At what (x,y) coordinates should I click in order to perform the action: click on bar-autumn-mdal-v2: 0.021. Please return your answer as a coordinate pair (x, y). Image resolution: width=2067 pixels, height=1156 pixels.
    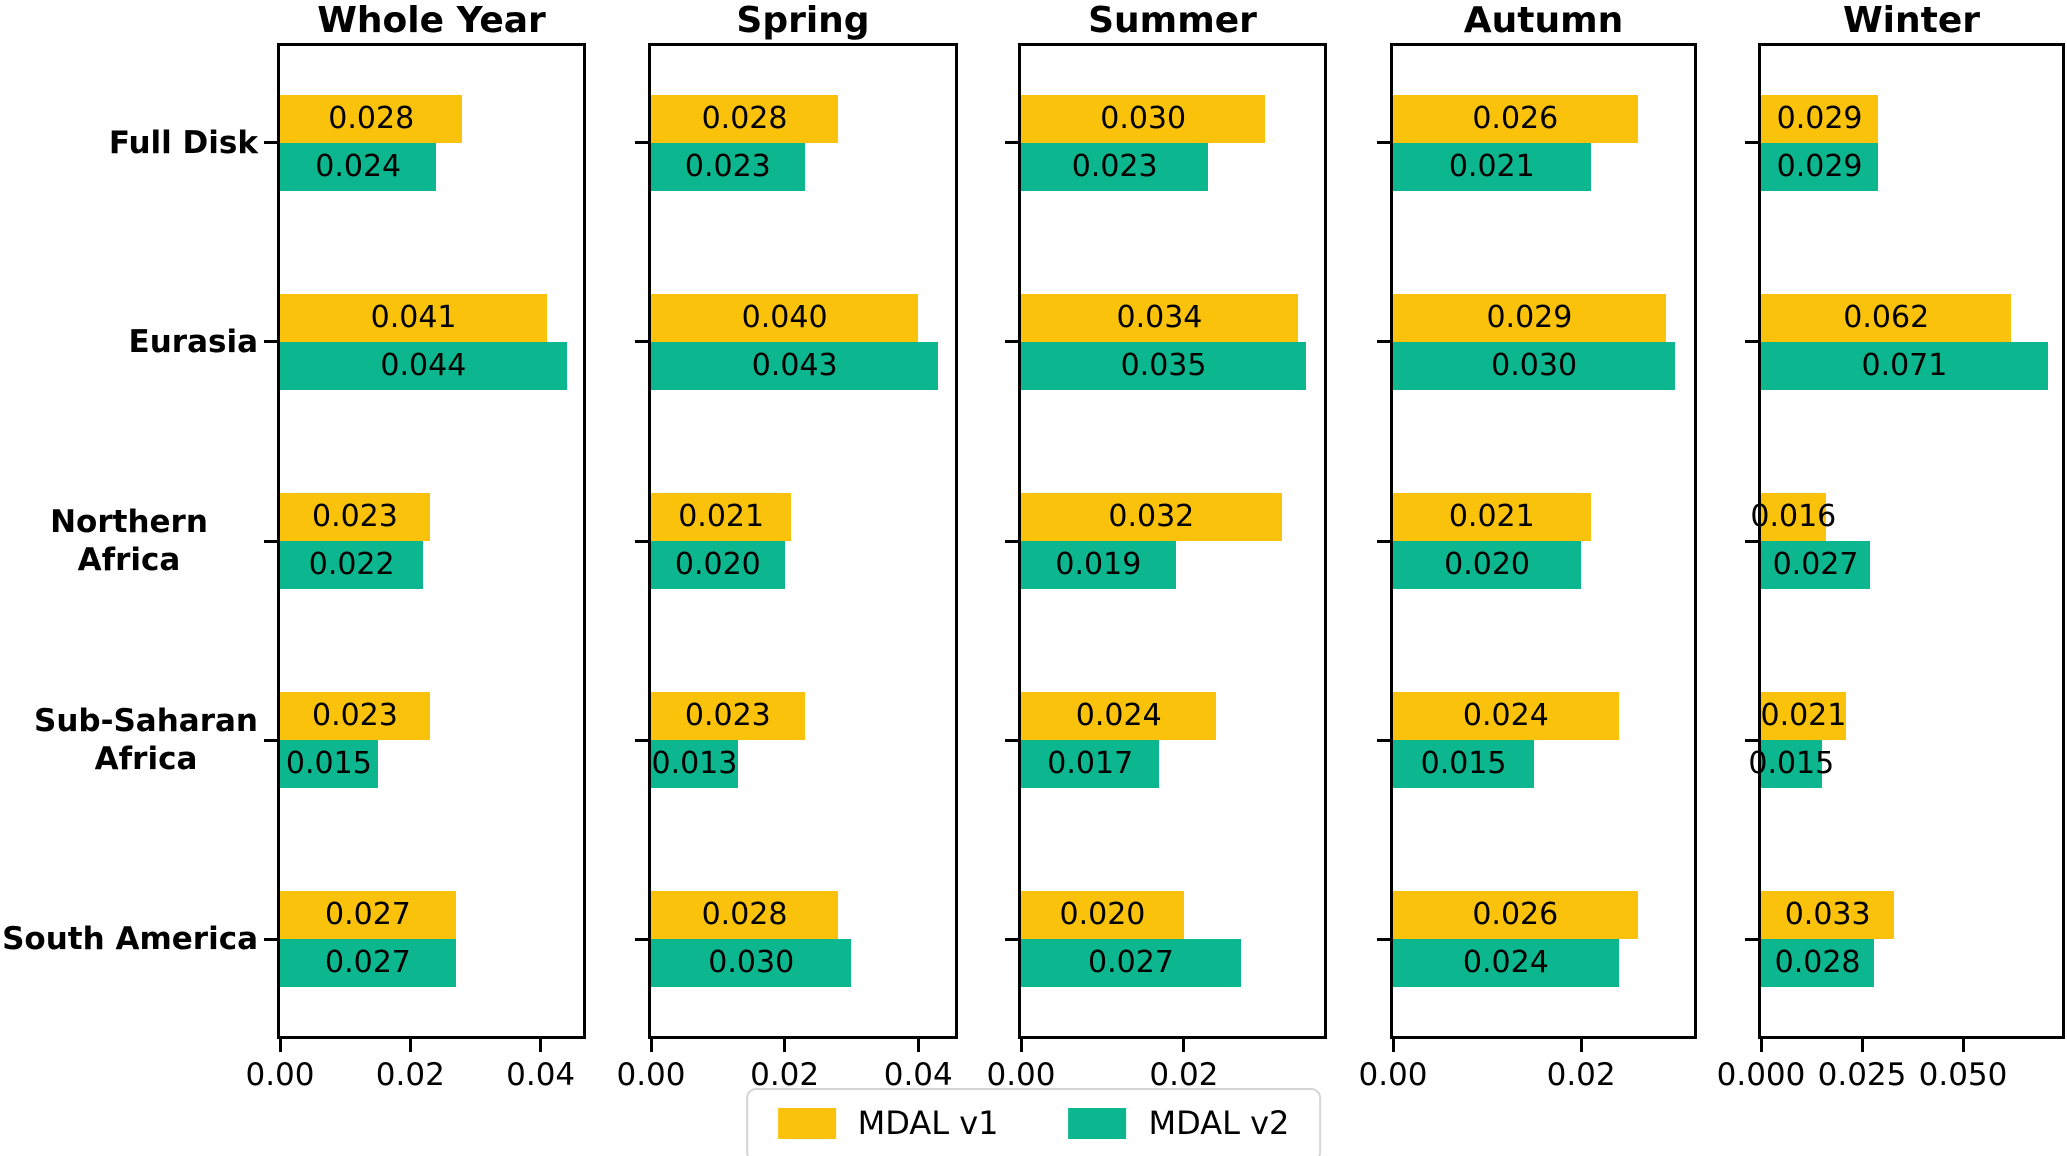
    Looking at the image, I should click on (1492, 166).